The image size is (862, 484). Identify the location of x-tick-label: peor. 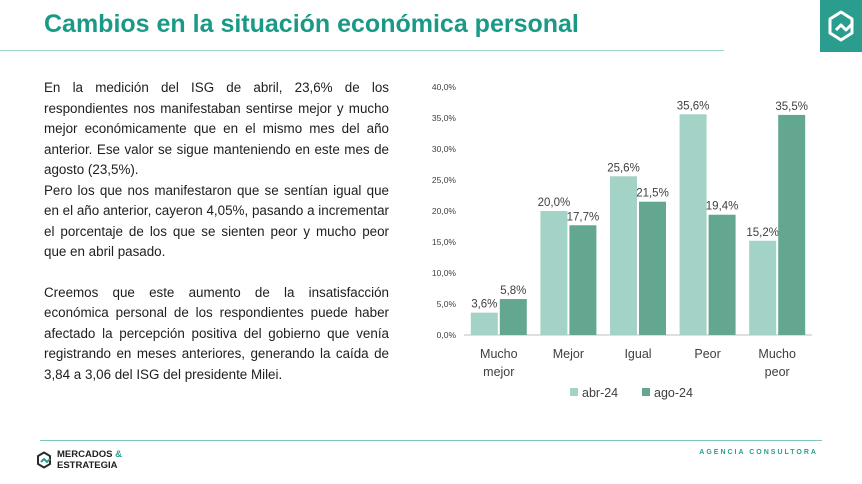
(777, 372).